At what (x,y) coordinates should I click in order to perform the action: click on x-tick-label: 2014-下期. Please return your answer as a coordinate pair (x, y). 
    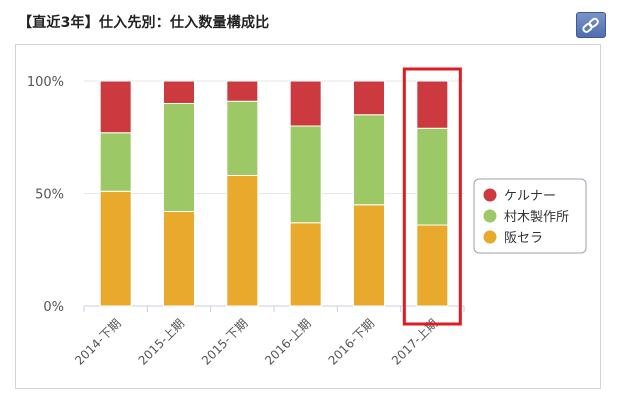
    Looking at the image, I should click on (98, 342).